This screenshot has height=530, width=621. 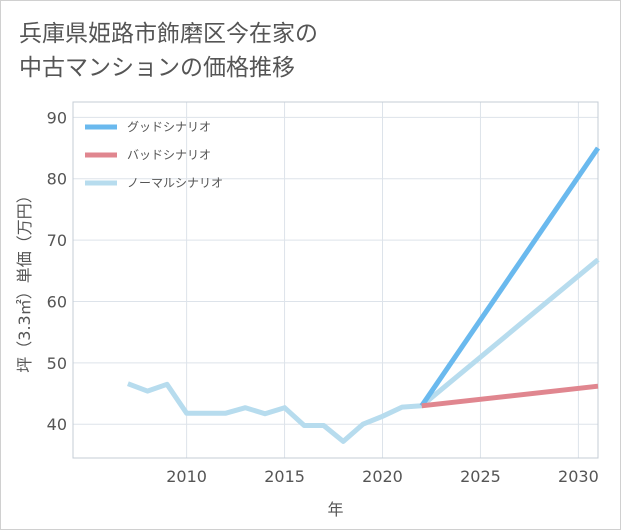 What do you see at coordinates (57, 301) in the screenshot?
I see `y-tick-label-60: 60` at bounding box center [57, 301].